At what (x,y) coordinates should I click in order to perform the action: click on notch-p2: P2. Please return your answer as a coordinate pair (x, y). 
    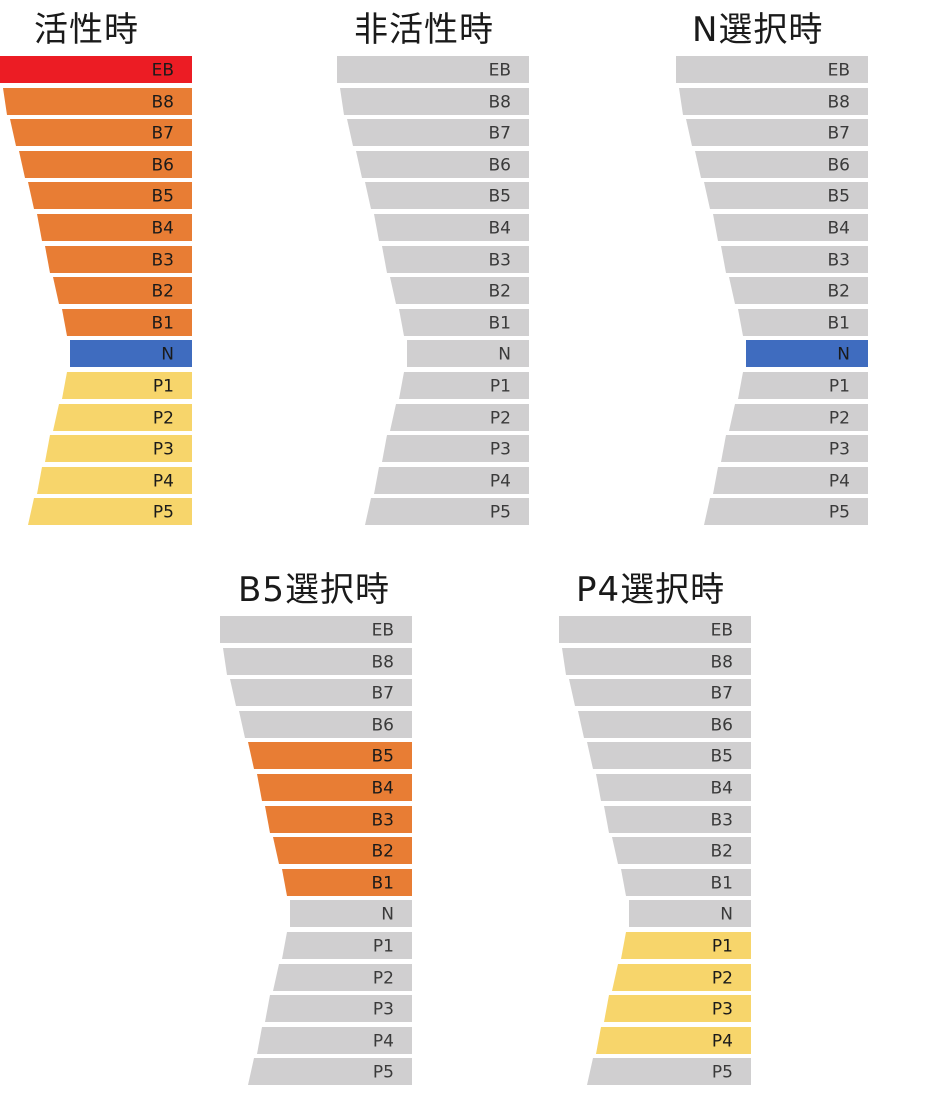
    Looking at the image, I should click on (122, 417).